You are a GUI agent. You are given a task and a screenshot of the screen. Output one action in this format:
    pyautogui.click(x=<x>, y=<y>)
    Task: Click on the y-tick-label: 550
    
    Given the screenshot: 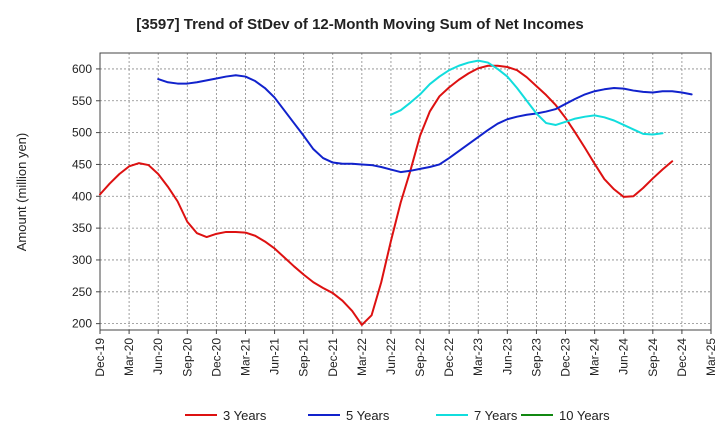 What is the action you would take?
    pyautogui.click(x=82, y=101)
    